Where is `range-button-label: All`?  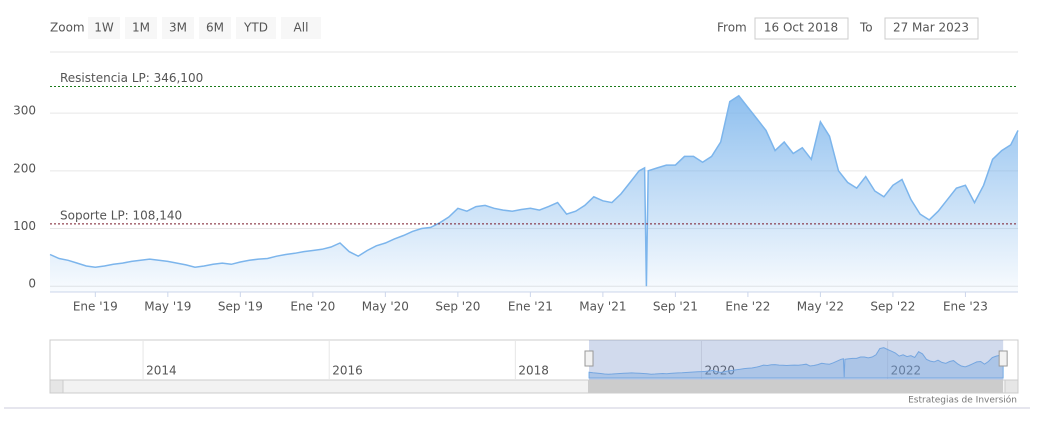 range-button-label: All is located at coordinates (301, 28).